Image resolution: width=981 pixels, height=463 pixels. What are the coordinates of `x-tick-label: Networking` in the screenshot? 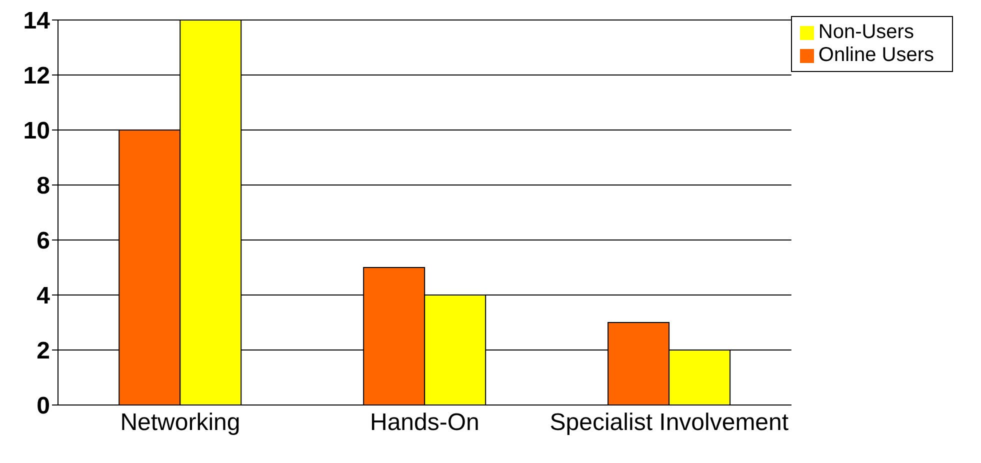 It's located at (180, 422).